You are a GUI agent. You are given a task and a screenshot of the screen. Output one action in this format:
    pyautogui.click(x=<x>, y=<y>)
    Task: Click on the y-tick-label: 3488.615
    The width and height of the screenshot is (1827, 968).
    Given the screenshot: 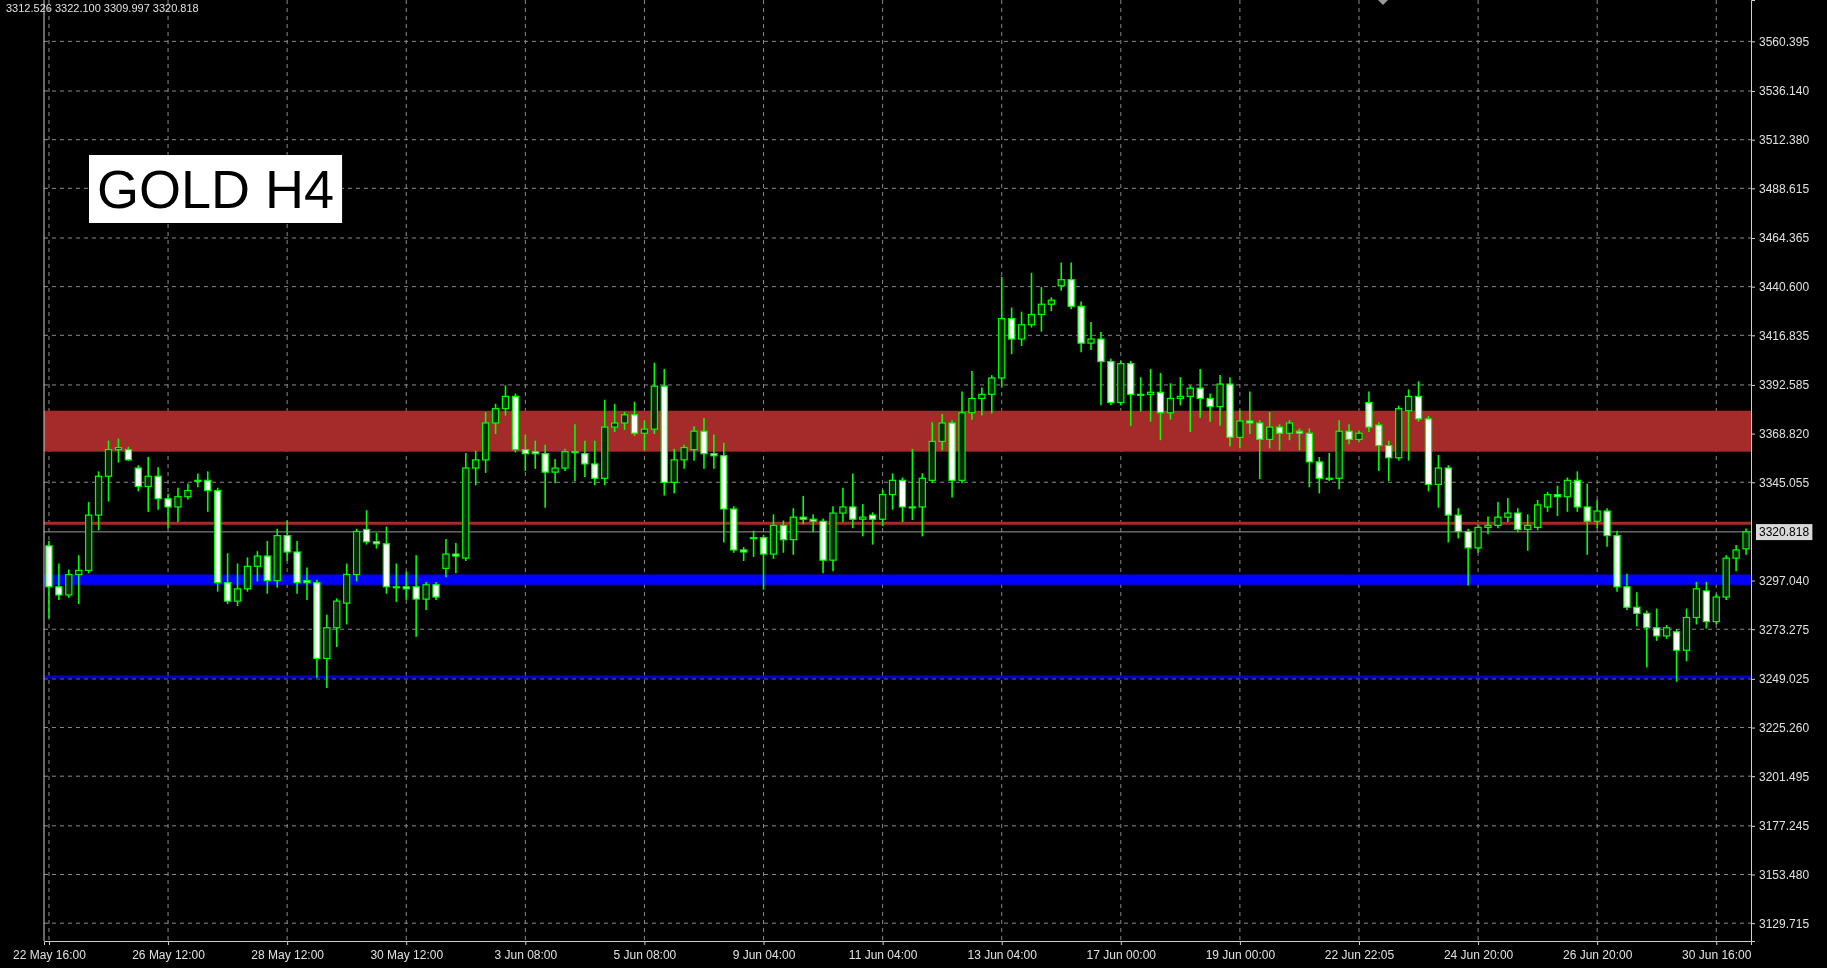 What is the action you would take?
    pyautogui.click(x=1784, y=188)
    